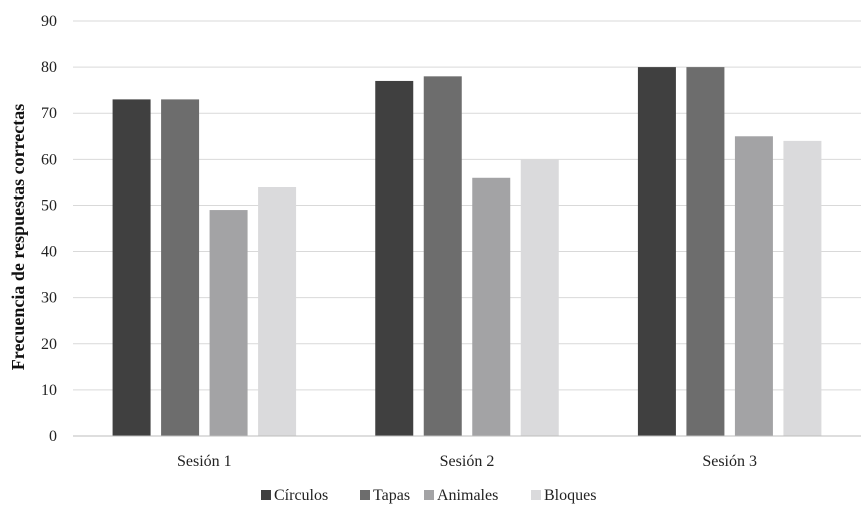 The height and width of the screenshot is (508, 861). What do you see at coordinates (467, 461) in the screenshot?
I see `x-tick-label: Sesión 2` at bounding box center [467, 461].